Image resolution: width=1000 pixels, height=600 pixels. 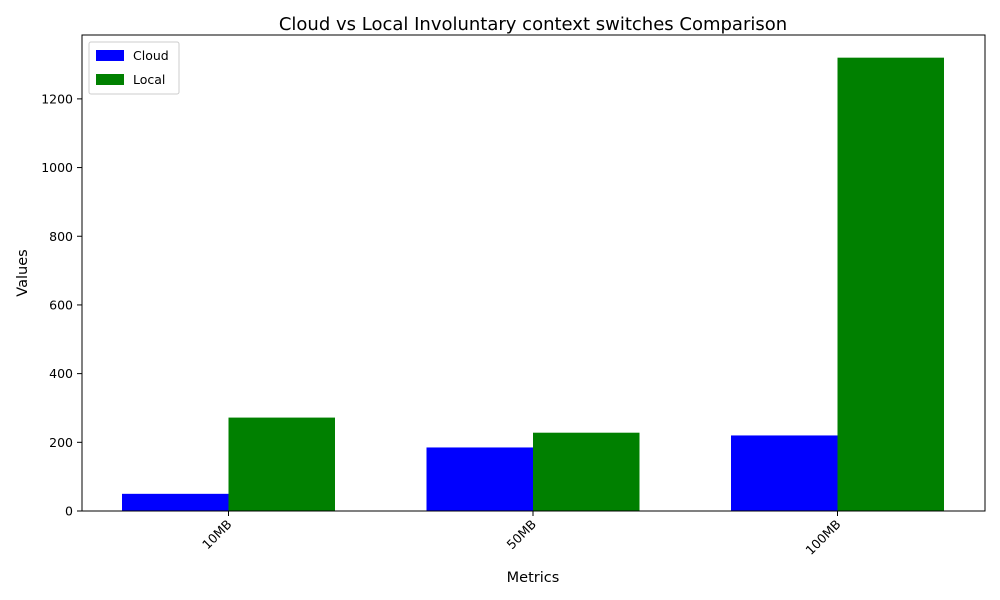 I want to click on x-axis-label: Metrics, so click(x=533, y=578).